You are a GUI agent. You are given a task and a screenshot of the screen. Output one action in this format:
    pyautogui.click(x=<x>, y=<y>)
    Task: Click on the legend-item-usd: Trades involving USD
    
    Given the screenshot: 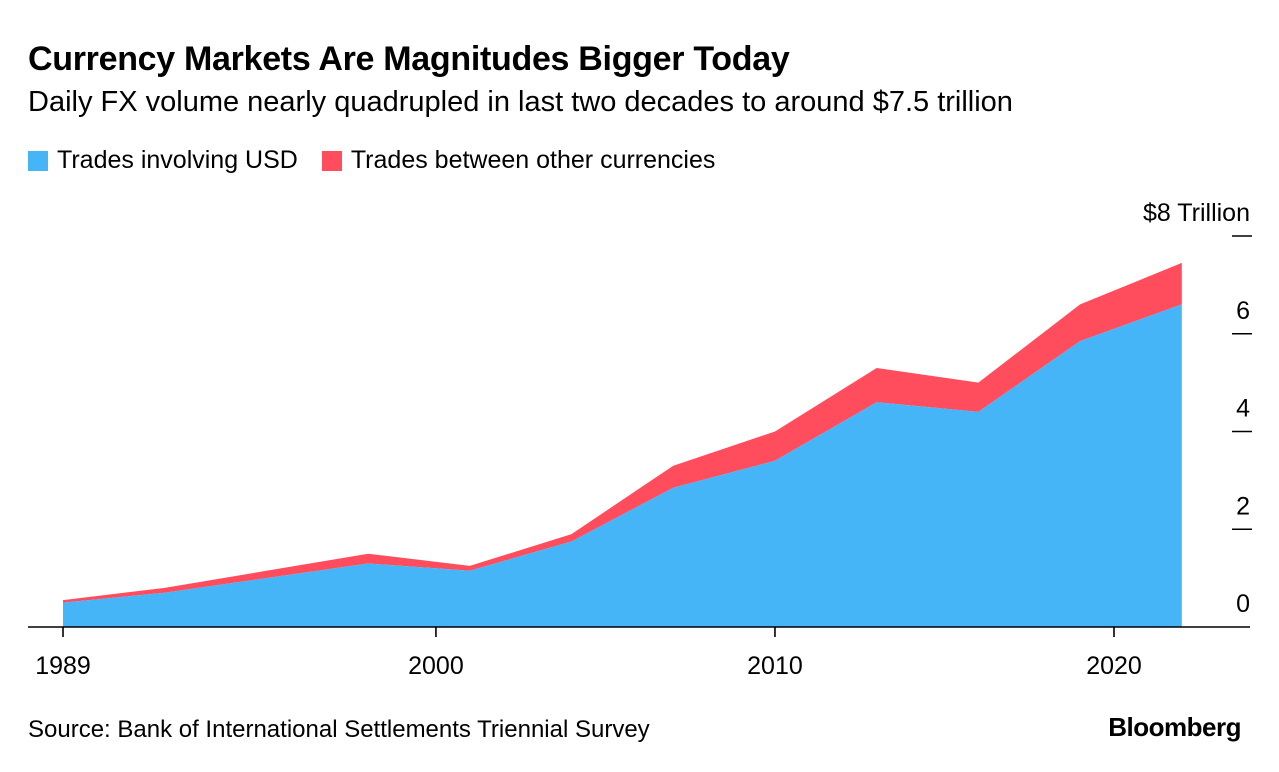 What is the action you would take?
    pyautogui.click(x=163, y=160)
    